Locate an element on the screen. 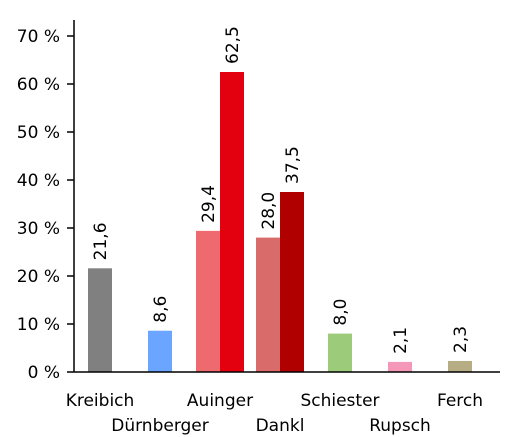 Image resolution: width=510 pixels, height=437 pixels. data-label: 2,1 is located at coordinates (401, 340).